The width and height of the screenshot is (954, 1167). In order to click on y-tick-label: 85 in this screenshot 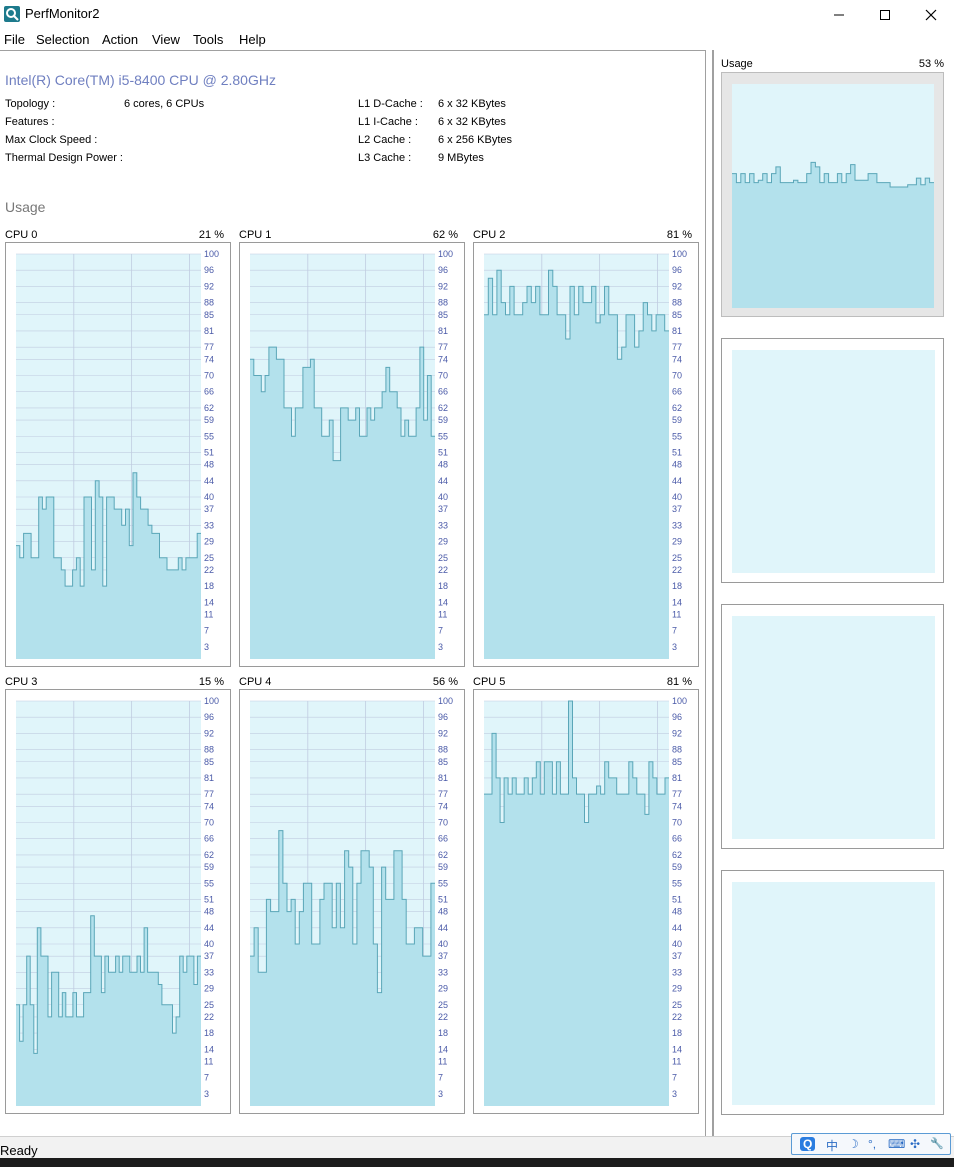, I will do `click(209, 762)`.